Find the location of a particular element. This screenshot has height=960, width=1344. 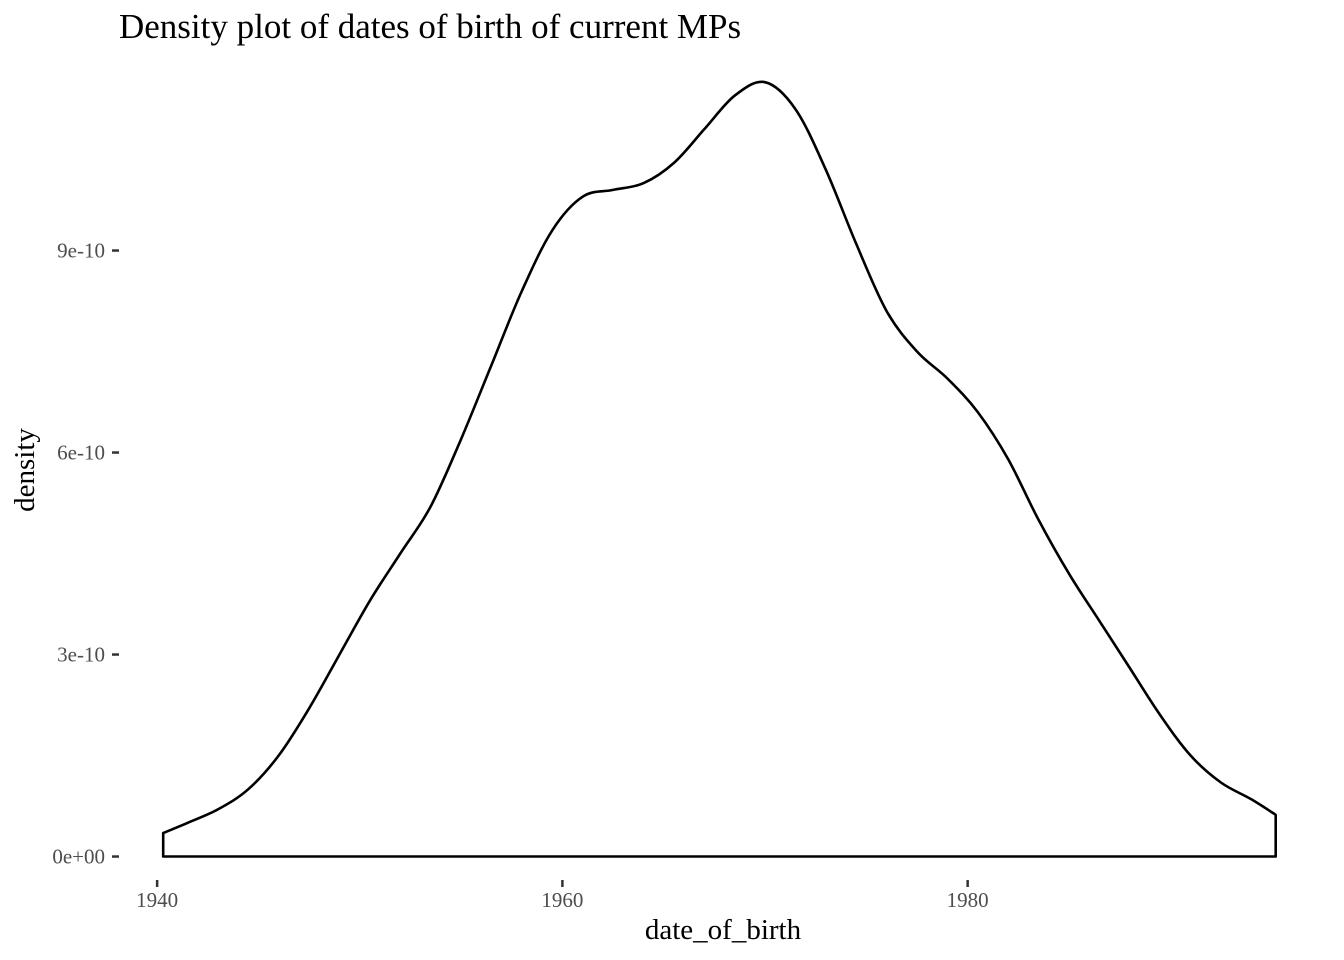

y-tick-label-0e+00: 0e+00 is located at coordinates (78, 857).